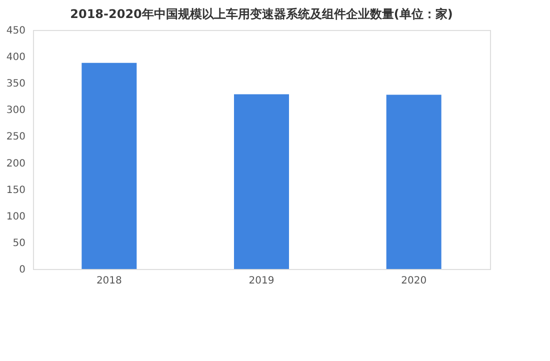 The height and width of the screenshot is (361, 550). Describe the element at coordinates (16, 137) in the screenshot. I see `y-tick-label: 250` at that location.